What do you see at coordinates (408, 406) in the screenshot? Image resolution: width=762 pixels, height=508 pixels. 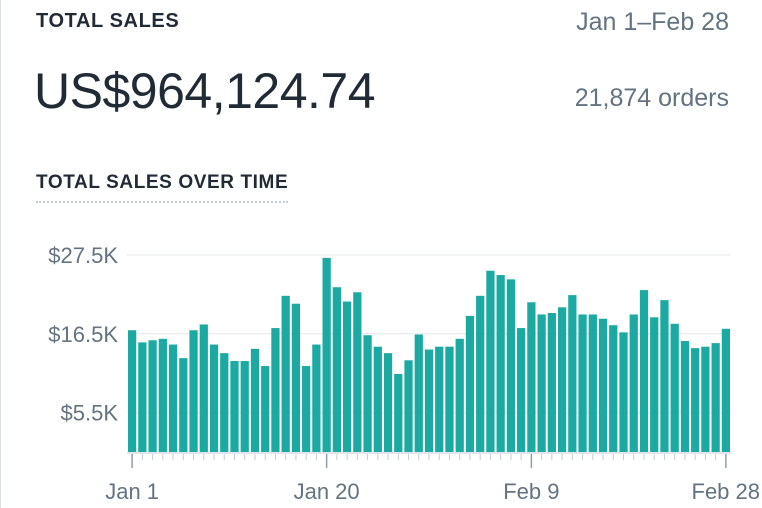 I see `bar: Jan 28` at bounding box center [408, 406].